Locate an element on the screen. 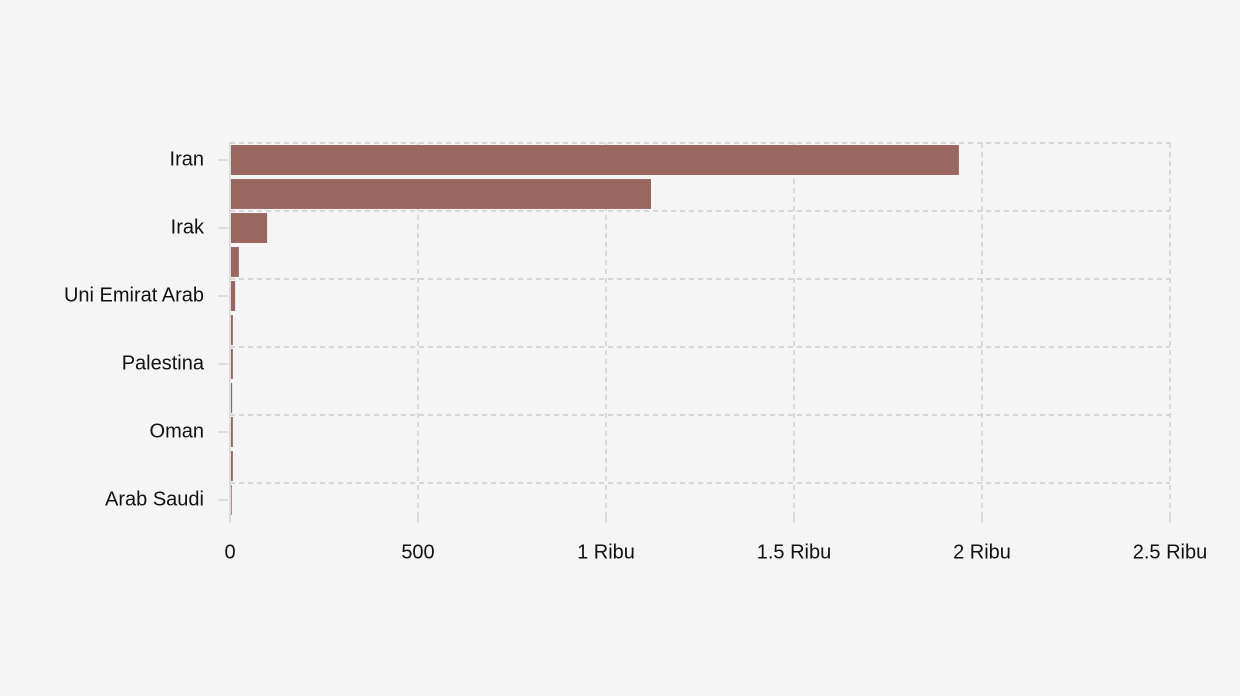 This screenshot has width=1240, height=696. x-tick-label: 1.5 Ribu is located at coordinates (794, 552).